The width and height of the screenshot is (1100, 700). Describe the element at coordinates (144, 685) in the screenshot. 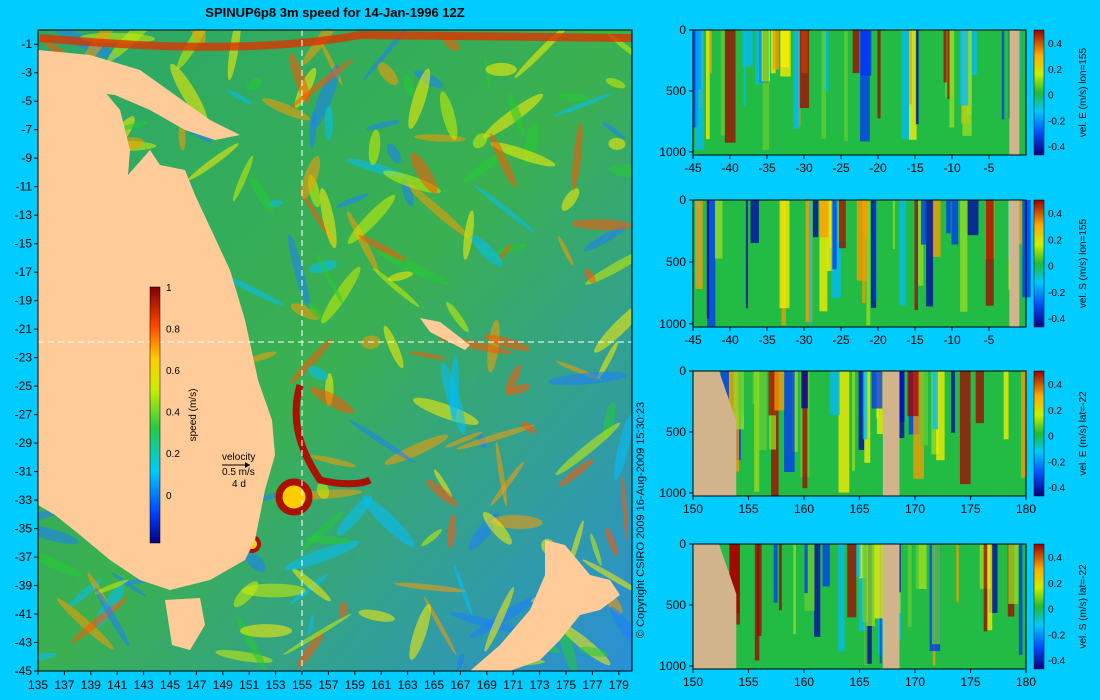

I see `map-x-tick-label: 143` at that location.